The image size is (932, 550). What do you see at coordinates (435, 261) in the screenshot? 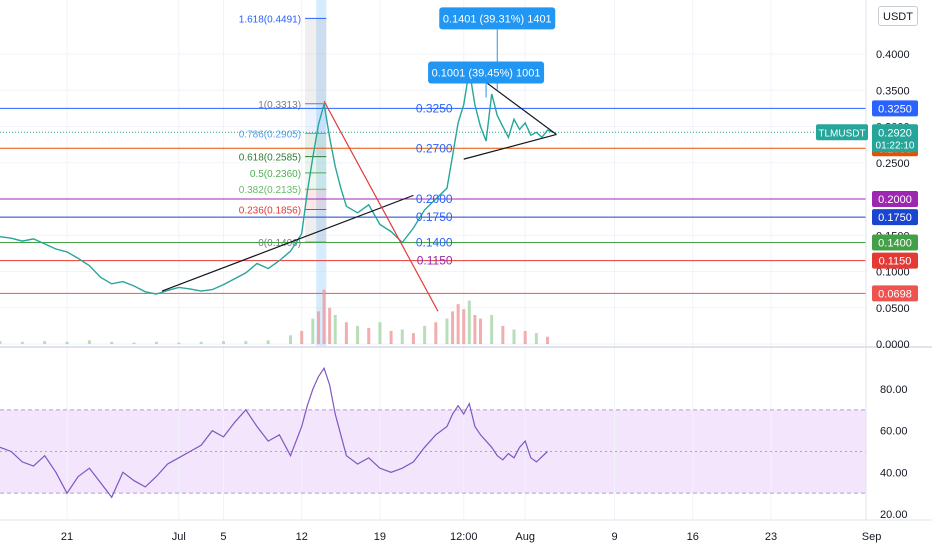
I see `level-annotation: 0.1150` at bounding box center [435, 261].